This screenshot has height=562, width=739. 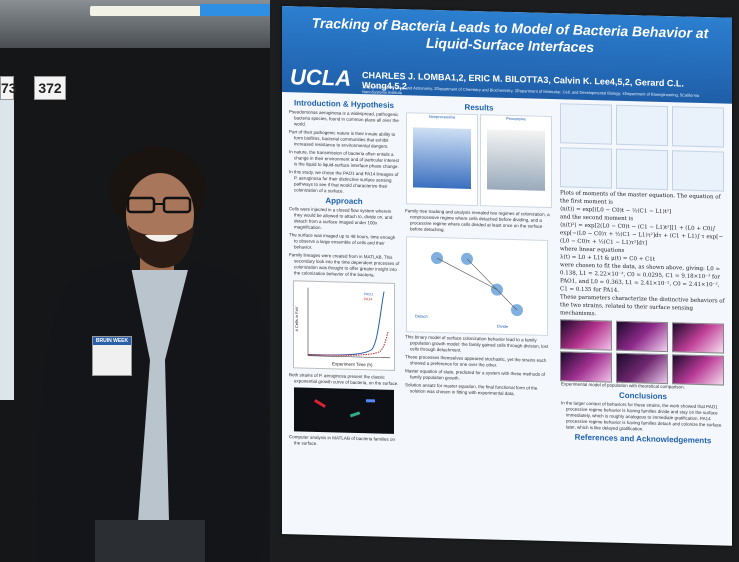 What do you see at coordinates (112, 347) in the screenshot?
I see `badge-name` at bounding box center [112, 347].